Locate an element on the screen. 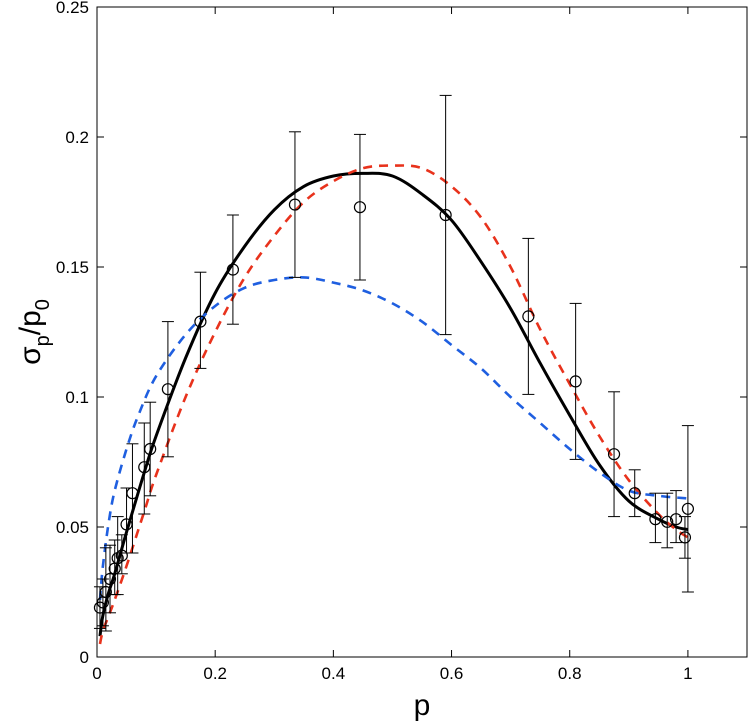  x-tick-label-5: 1 is located at coordinates (687, 673).